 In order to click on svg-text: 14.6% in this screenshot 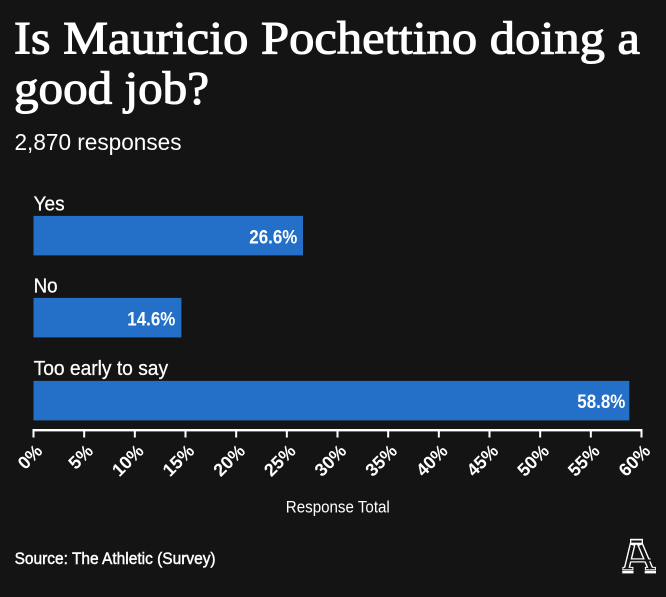, I will do `click(151, 319)`.